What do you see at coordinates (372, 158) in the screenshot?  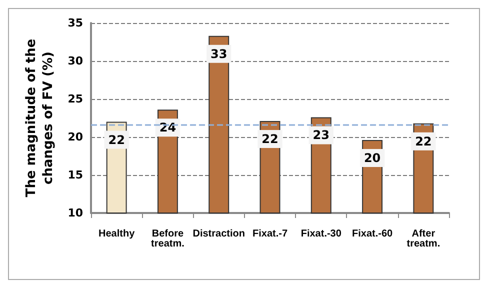 I see `data-label: 20` at bounding box center [372, 158].